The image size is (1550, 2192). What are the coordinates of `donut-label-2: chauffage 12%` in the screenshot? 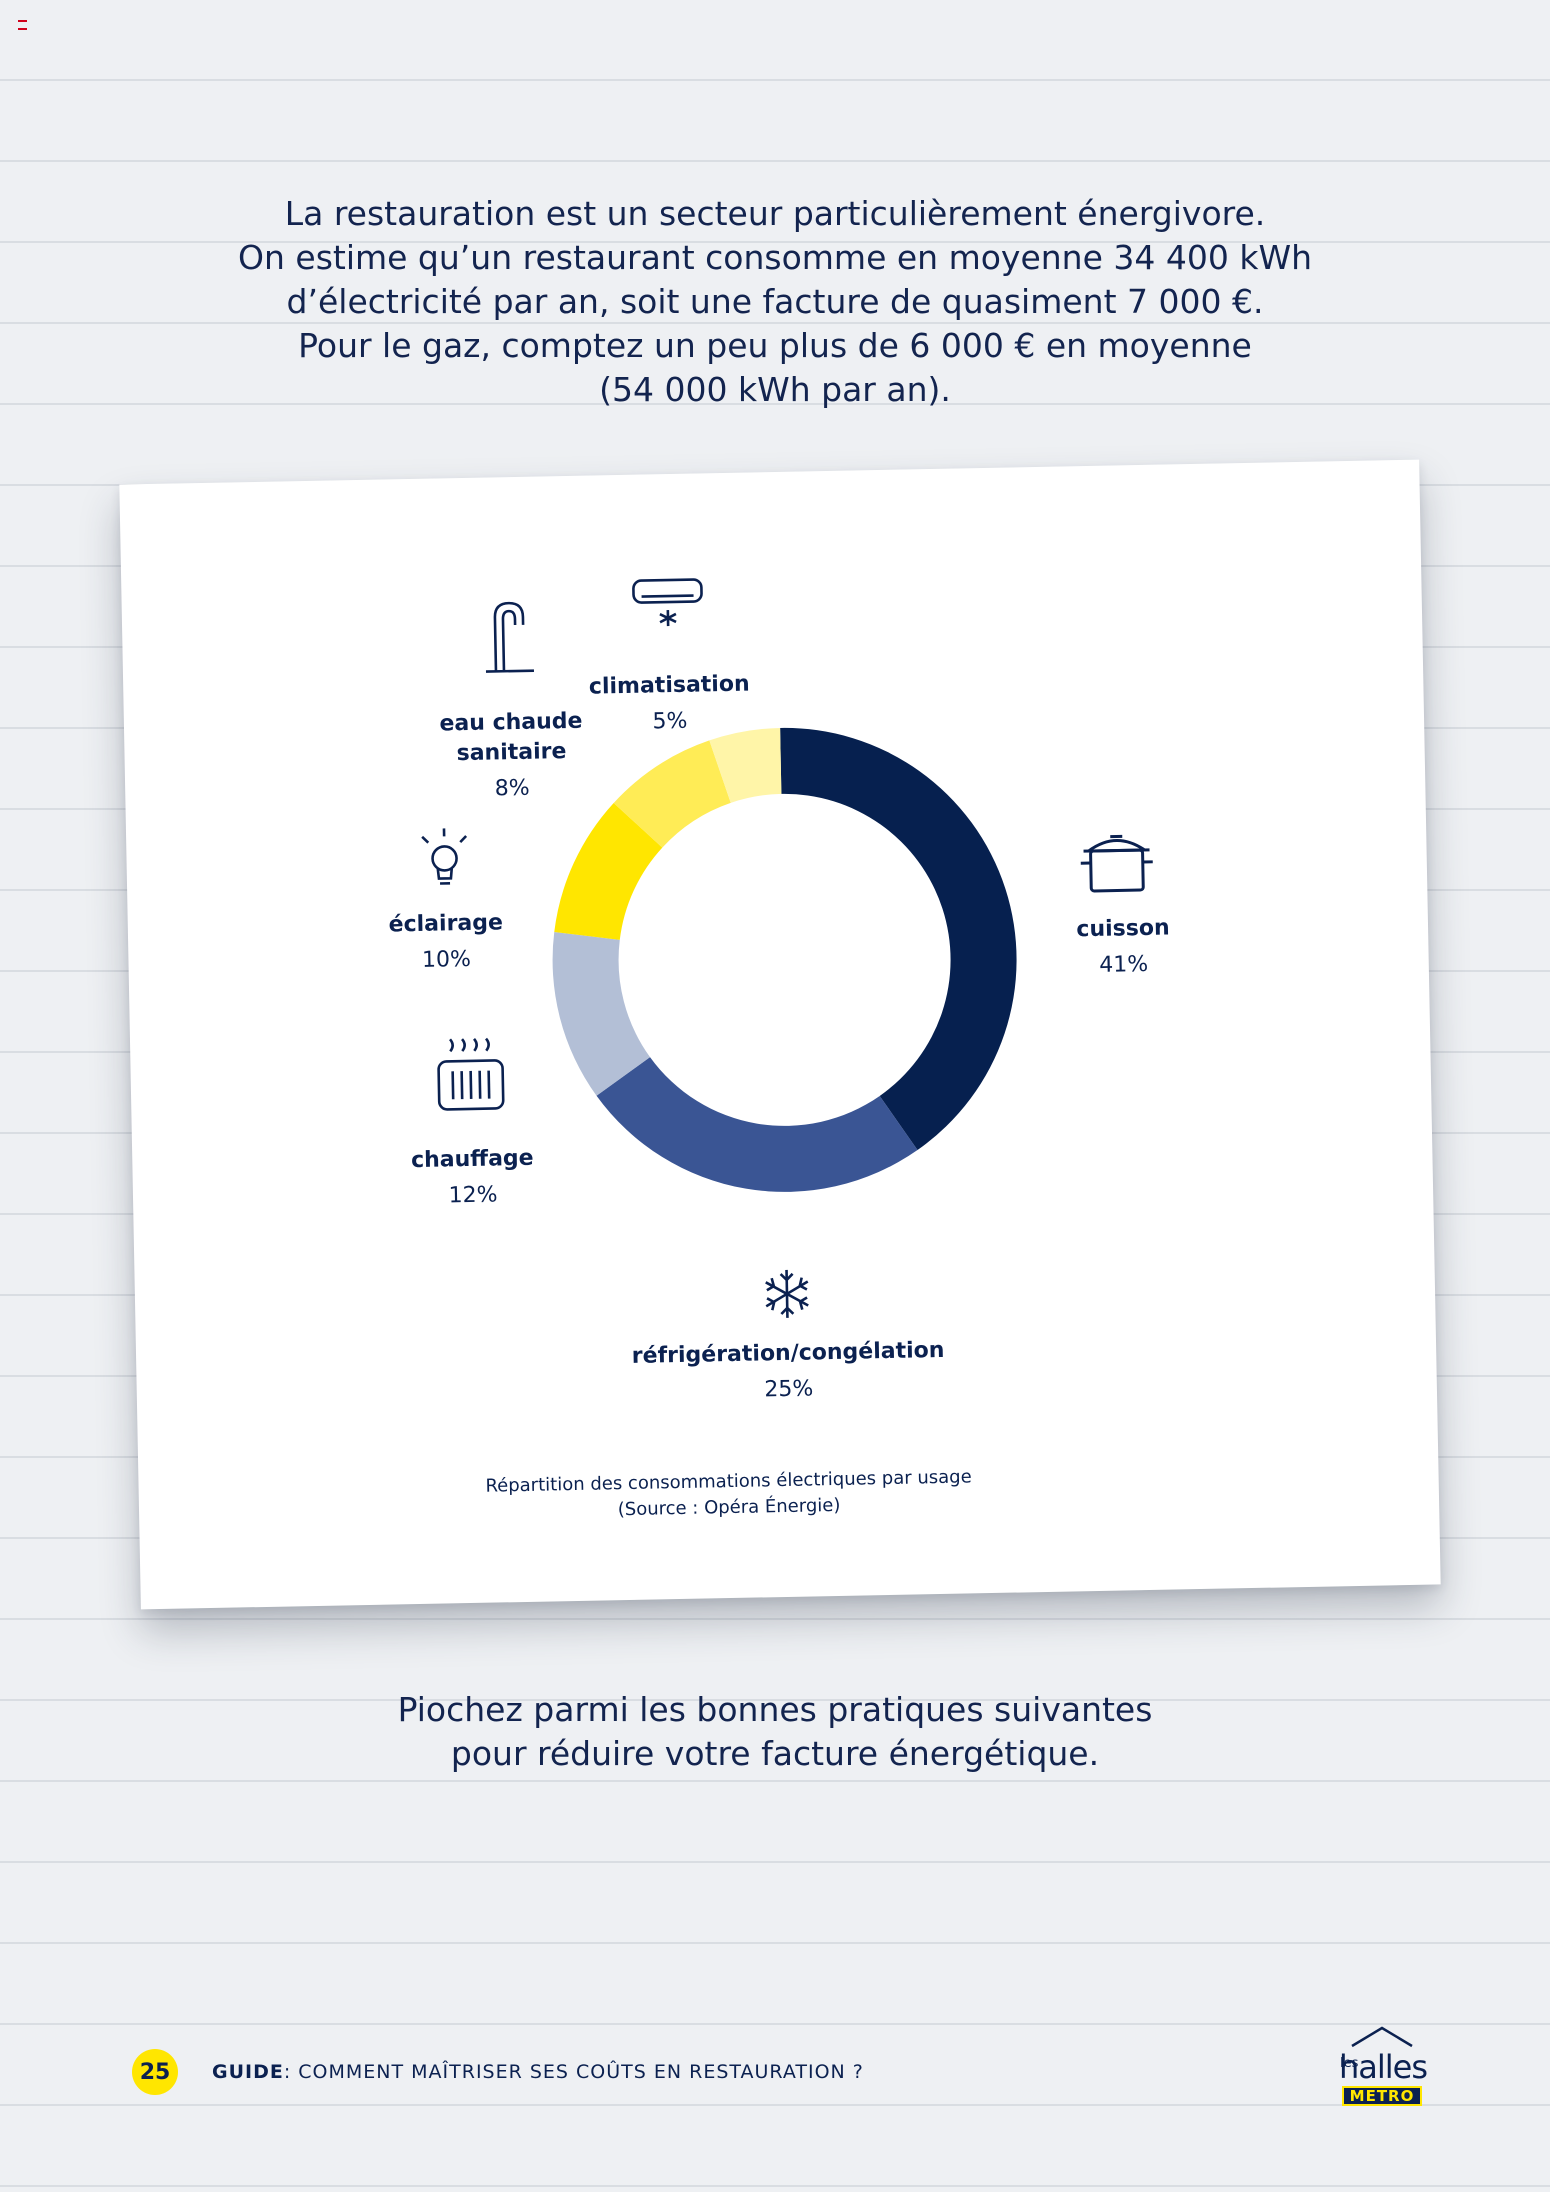 It's located at (472, 1177).